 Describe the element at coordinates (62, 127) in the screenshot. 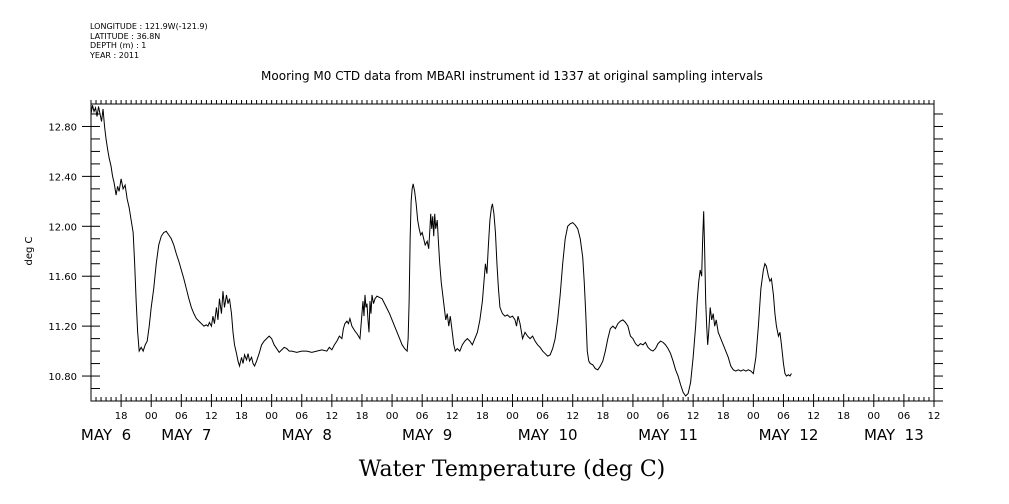

I see `y-tick-label: 12.80` at that location.